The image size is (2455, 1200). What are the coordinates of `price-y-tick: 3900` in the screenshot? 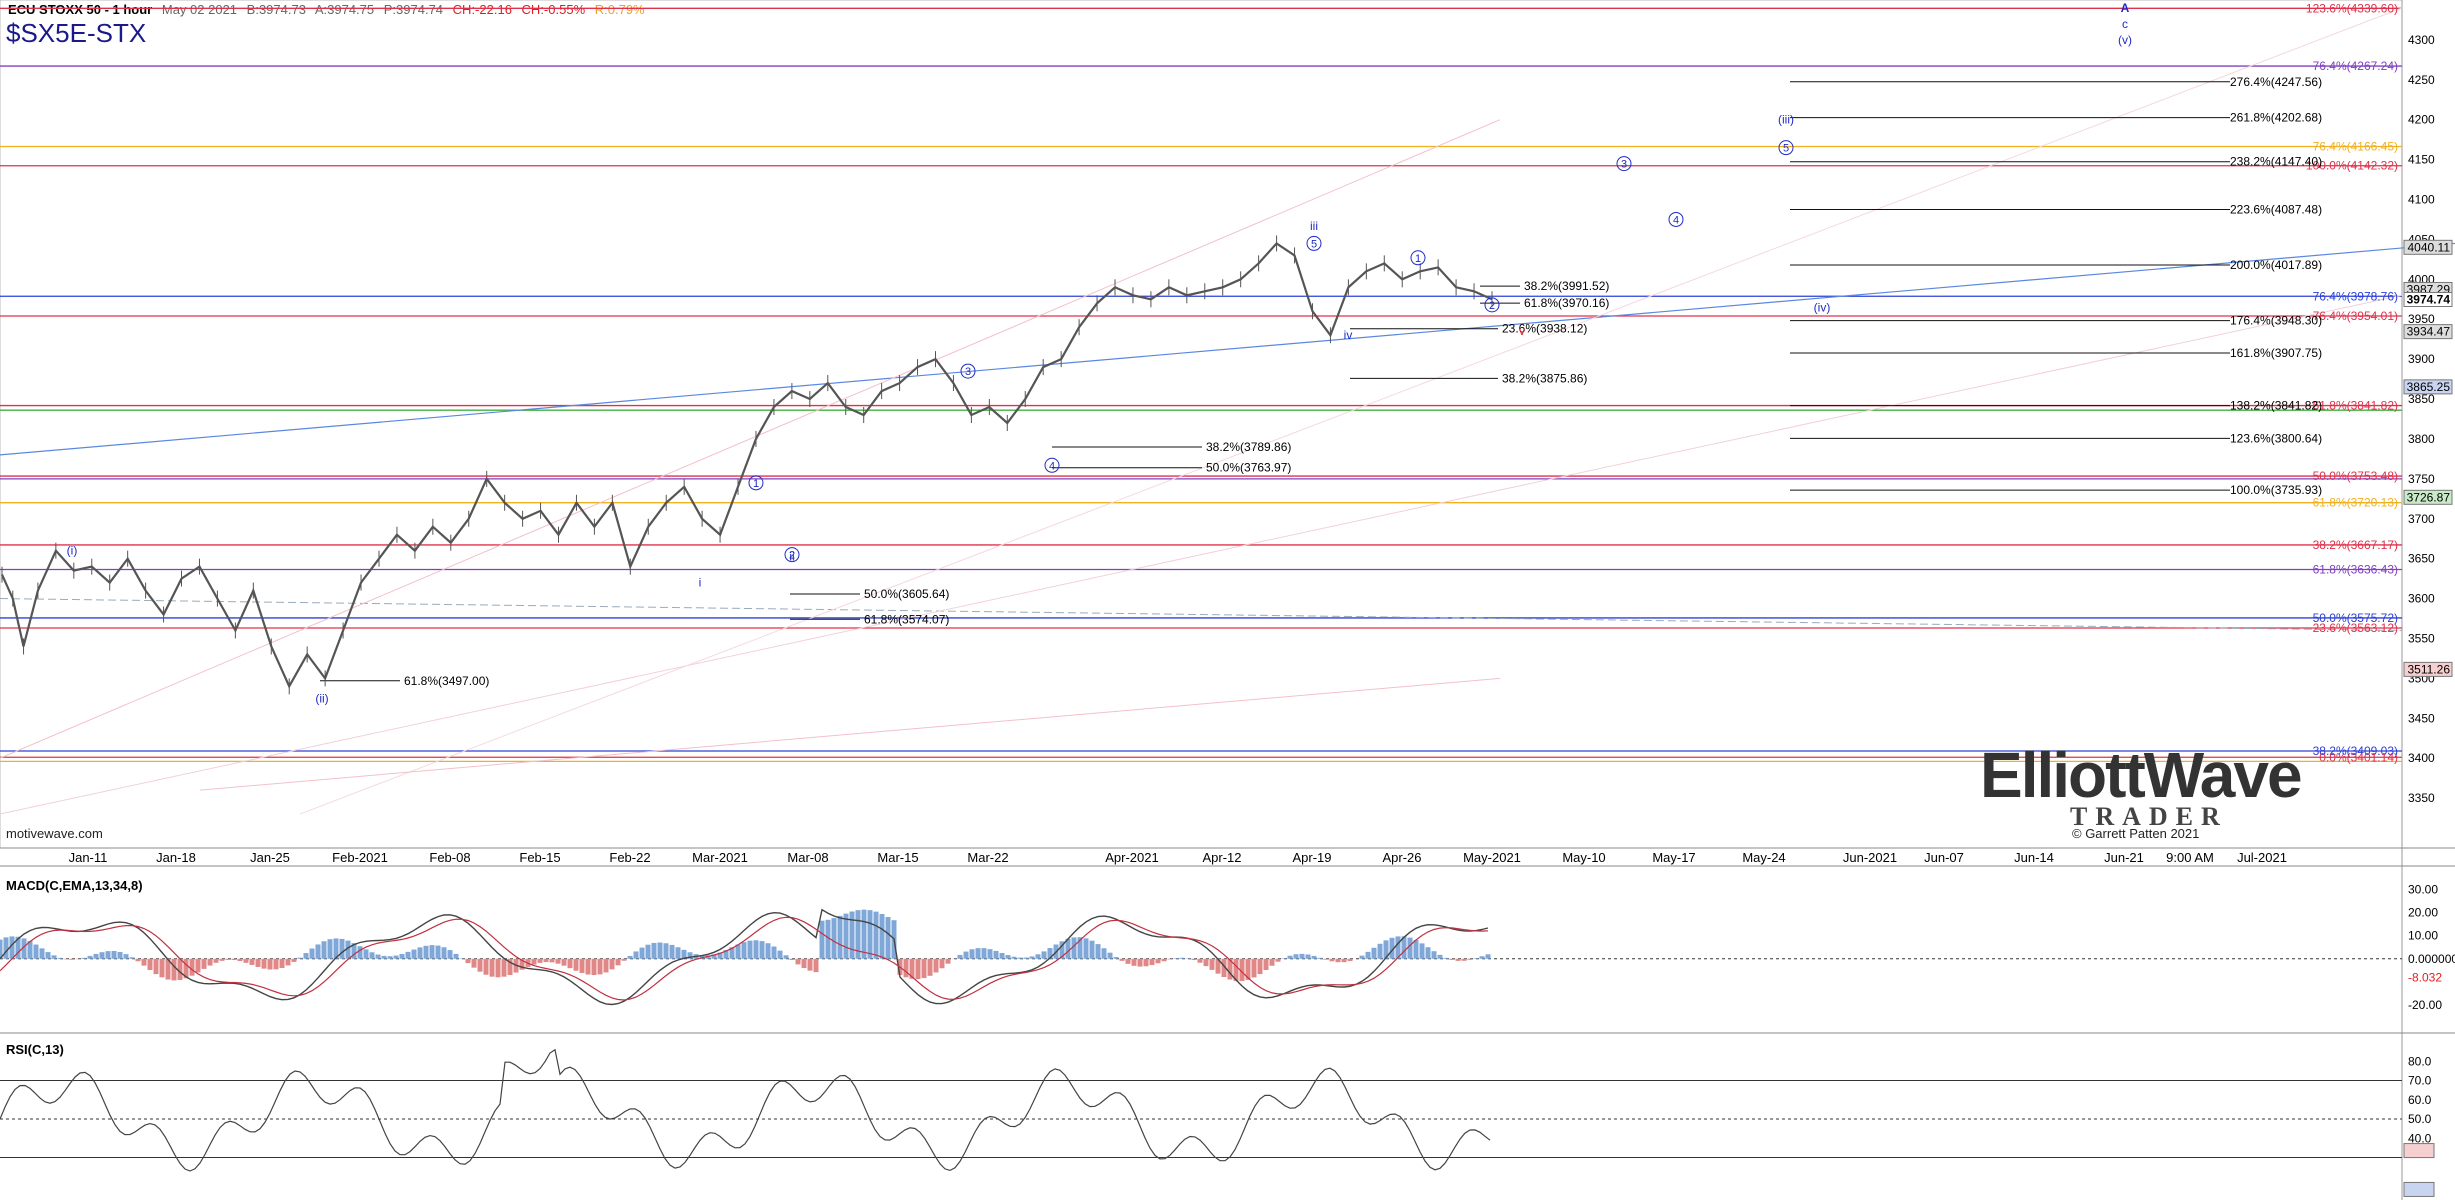 It's located at (2421, 359).